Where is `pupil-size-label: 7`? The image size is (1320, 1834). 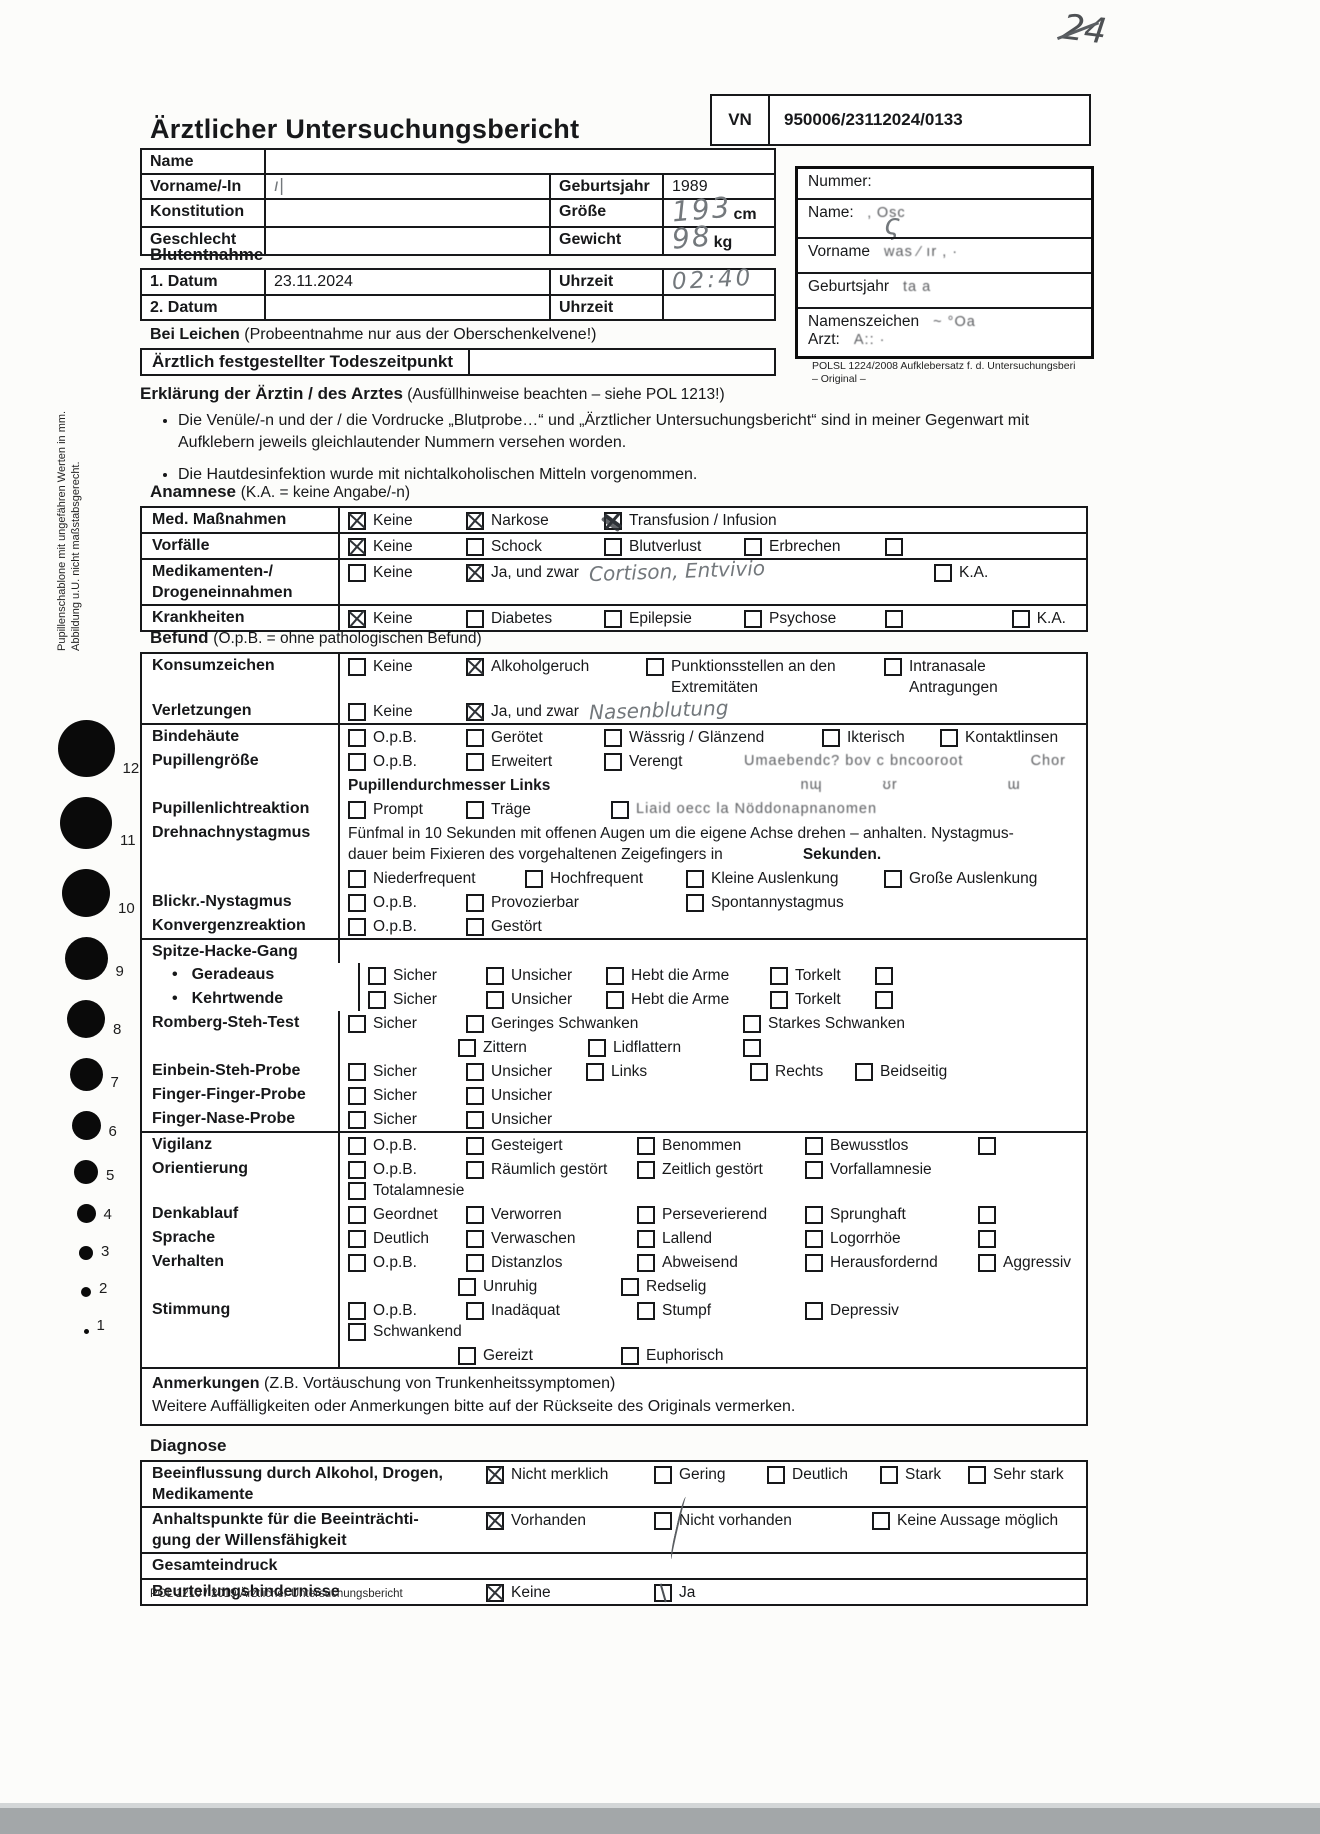 pupil-size-label: 7 is located at coordinates (114, 1082).